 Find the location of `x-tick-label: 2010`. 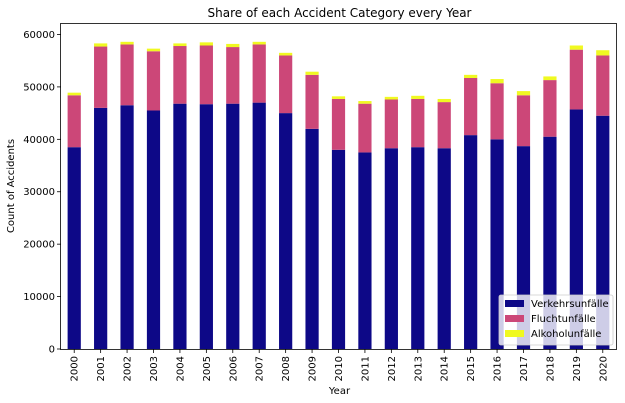

x-tick-label: 2010 is located at coordinates (339, 368).